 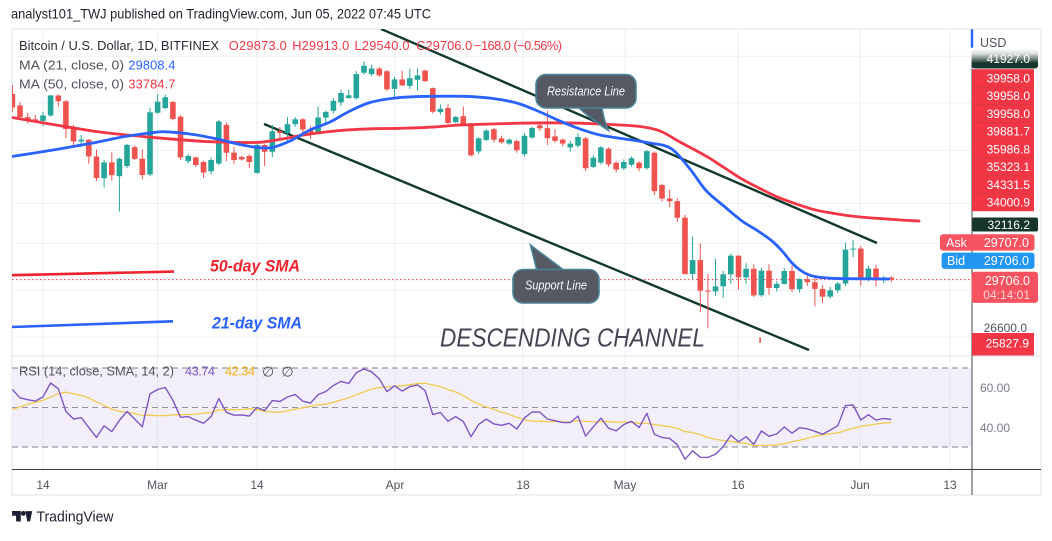 I want to click on svg-text: L29540.0, so click(x=382, y=45).